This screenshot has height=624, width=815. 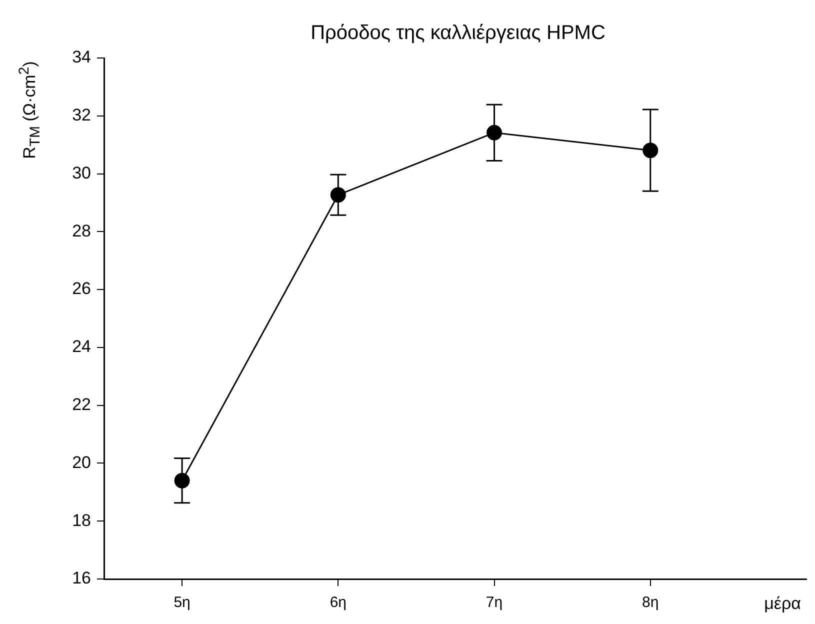 I want to click on x-tick-label: 5η, so click(x=182, y=603).